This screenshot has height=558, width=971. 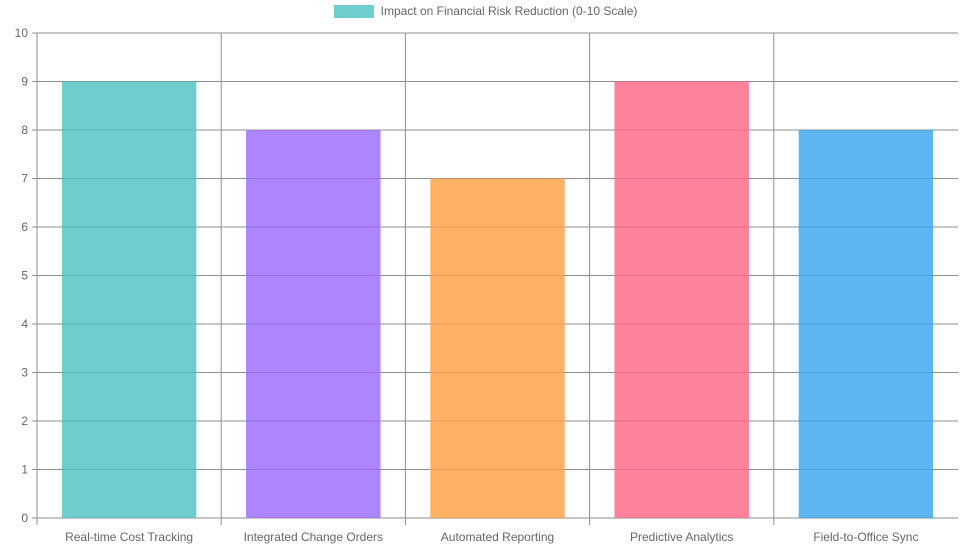 I want to click on x-tick-label: Field-to-Office Sync, so click(x=865, y=537).